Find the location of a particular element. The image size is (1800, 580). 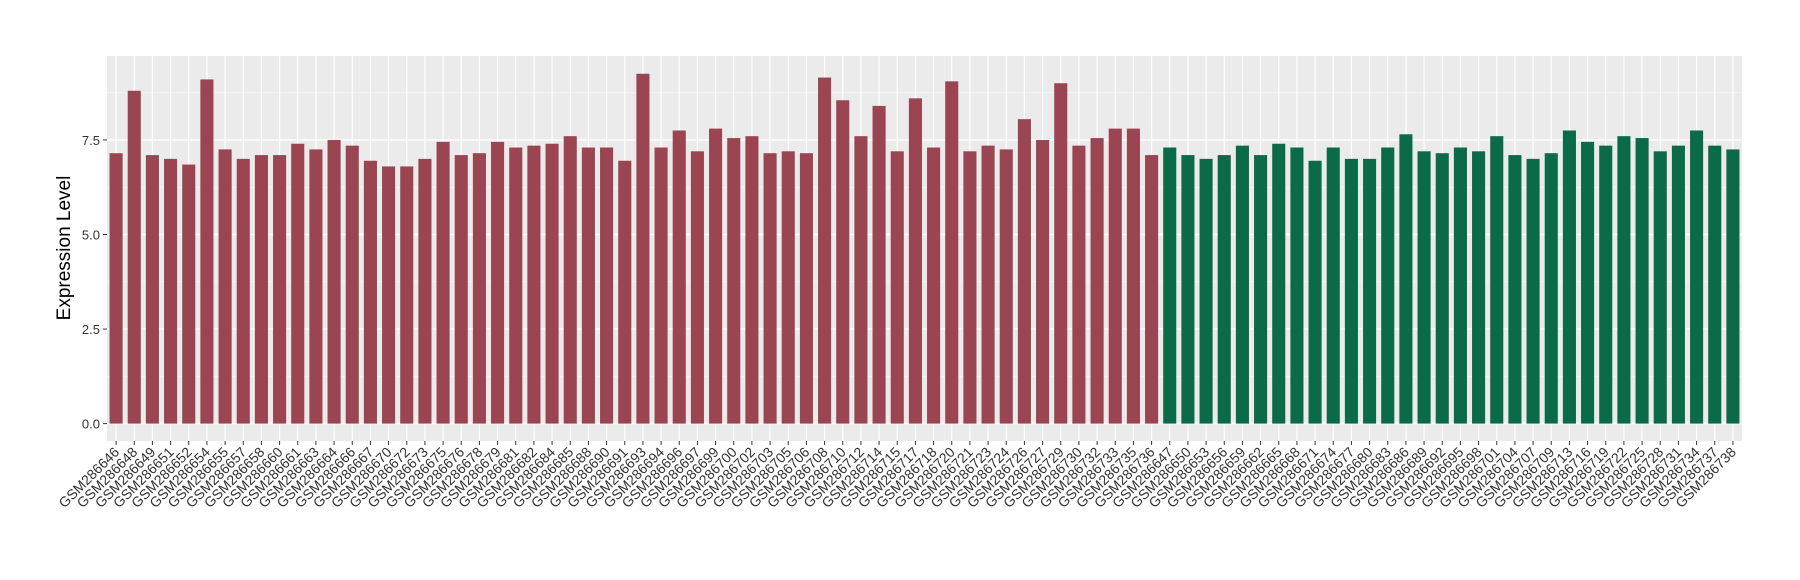

y-tick-label: 2.5 is located at coordinates (91, 329).